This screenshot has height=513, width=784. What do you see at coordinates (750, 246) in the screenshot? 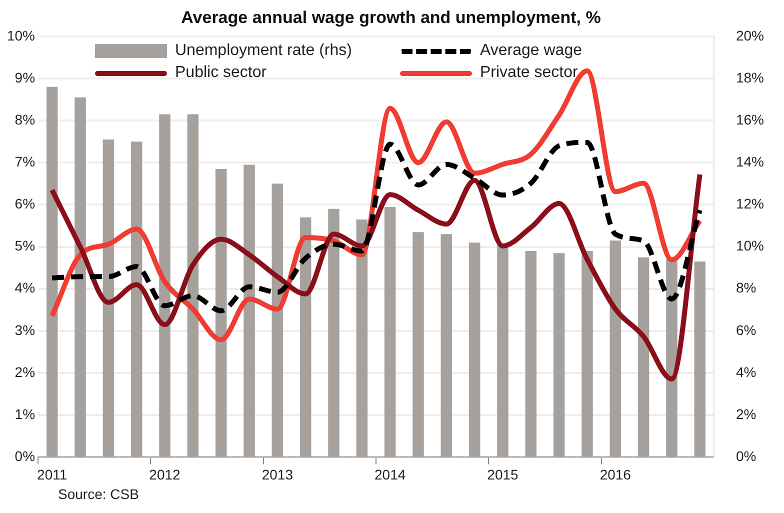
I see `y2-tick-label: 10%` at bounding box center [750, 246].